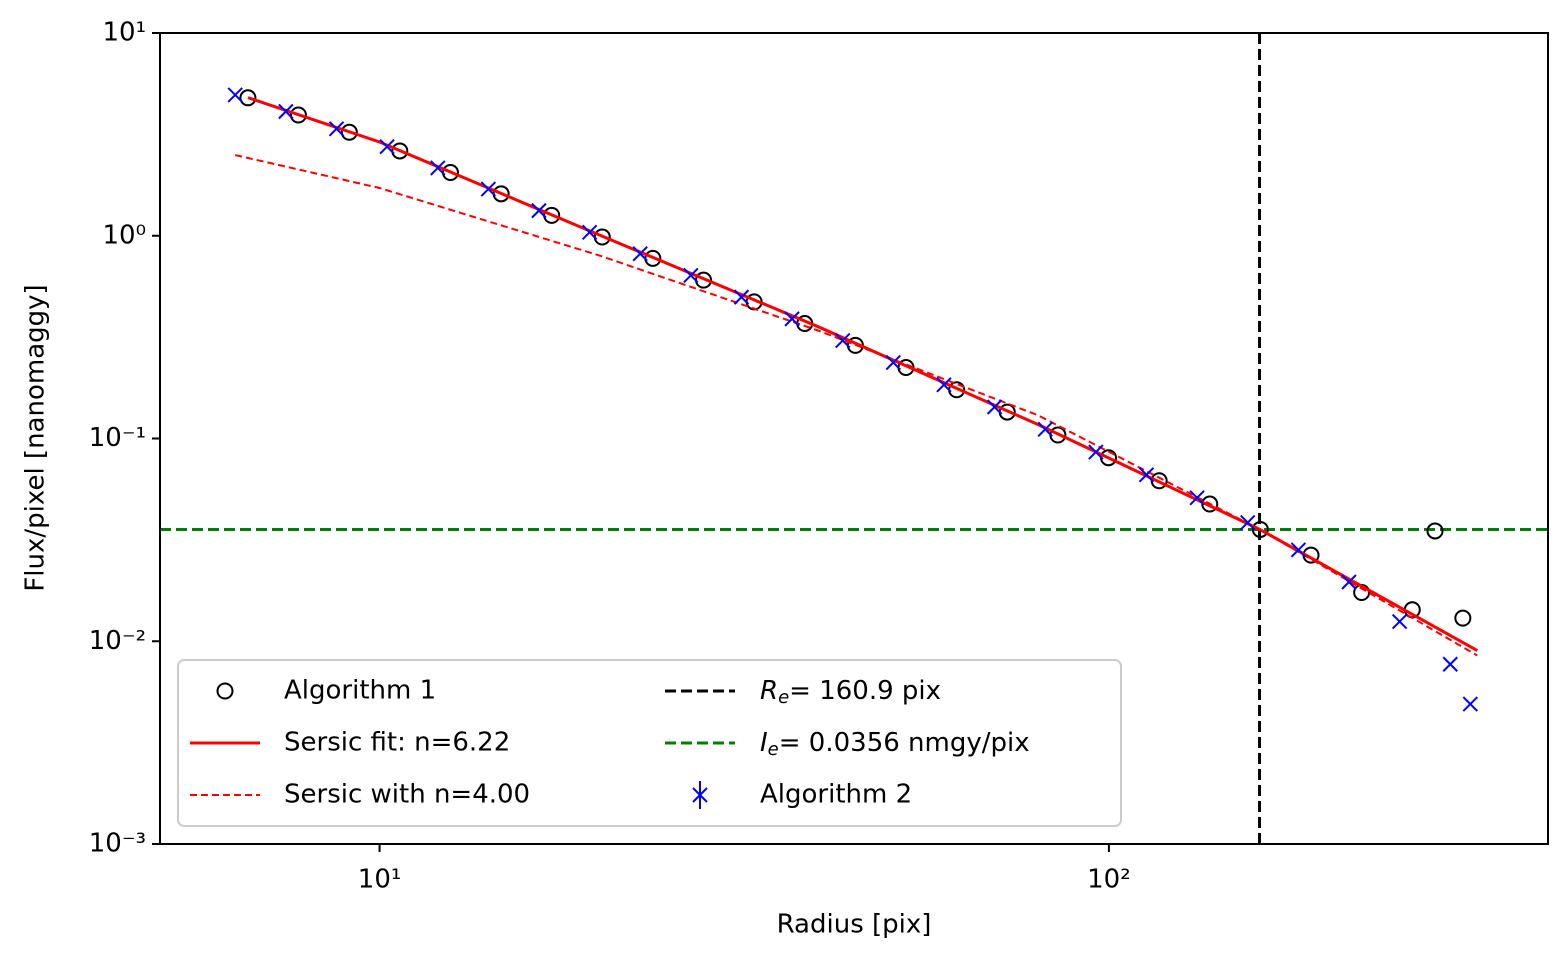 This screenshot has height=962, width=1568. Describe the element at coordinates (124, 33) in the screenshot. I see `y-tick-label: 10¹` at that location.